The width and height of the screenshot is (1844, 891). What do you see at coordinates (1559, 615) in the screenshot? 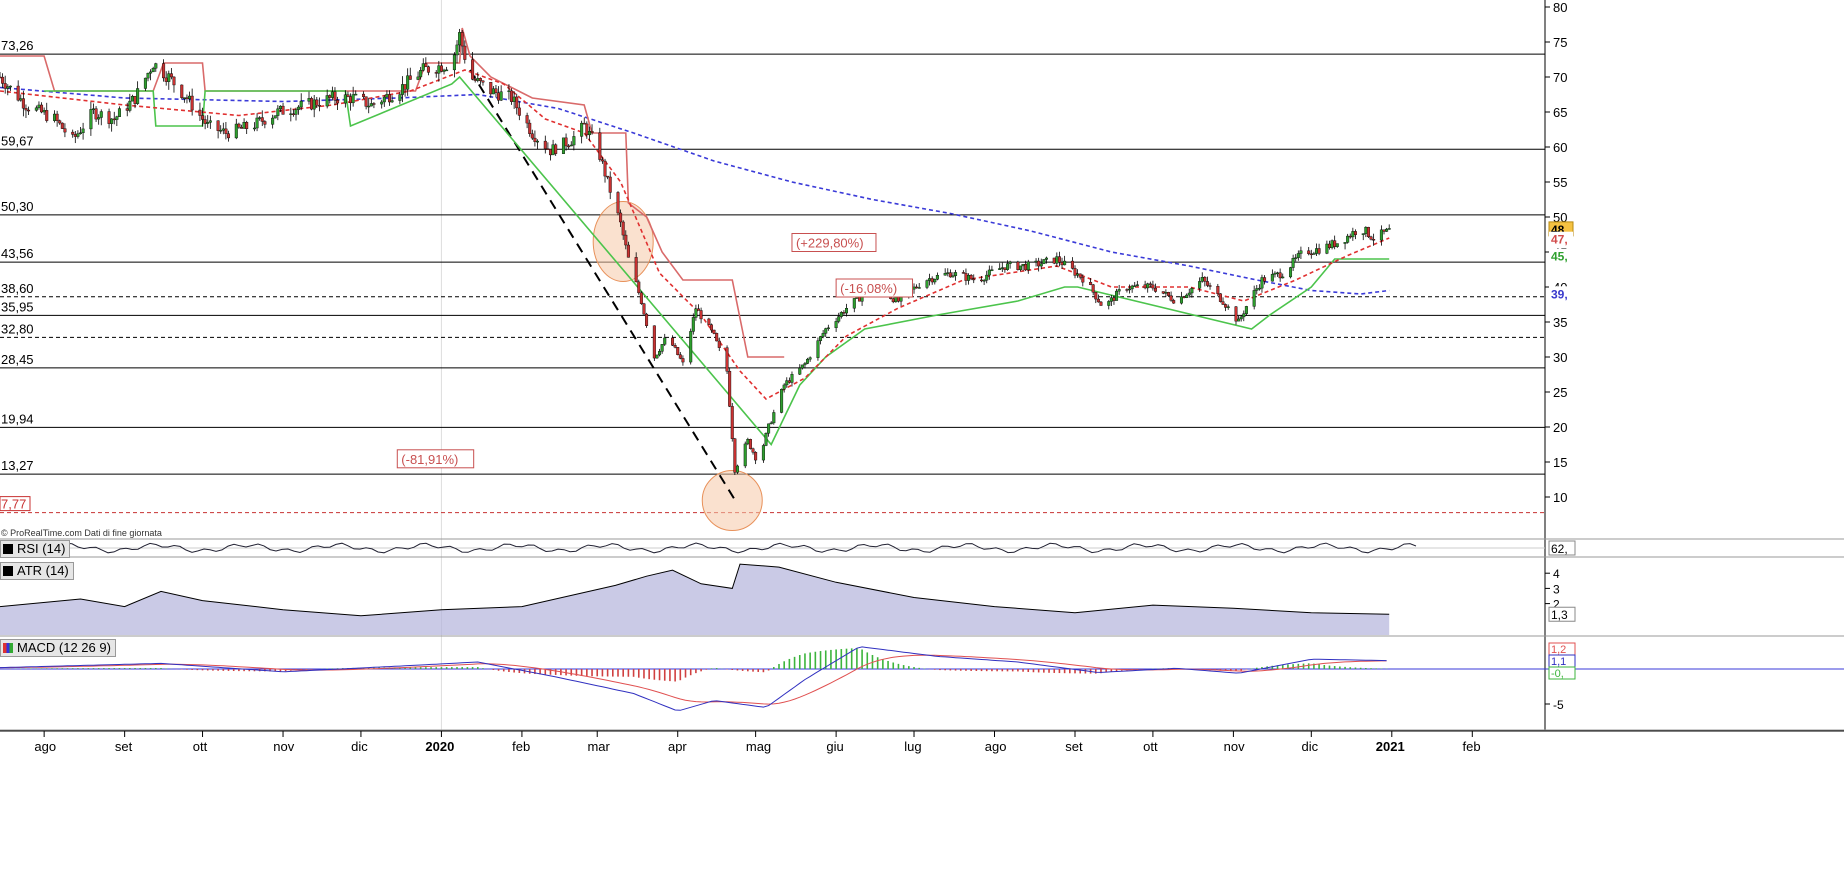
I see `atr-value: 1,3` at bounding box center [1559, 615].